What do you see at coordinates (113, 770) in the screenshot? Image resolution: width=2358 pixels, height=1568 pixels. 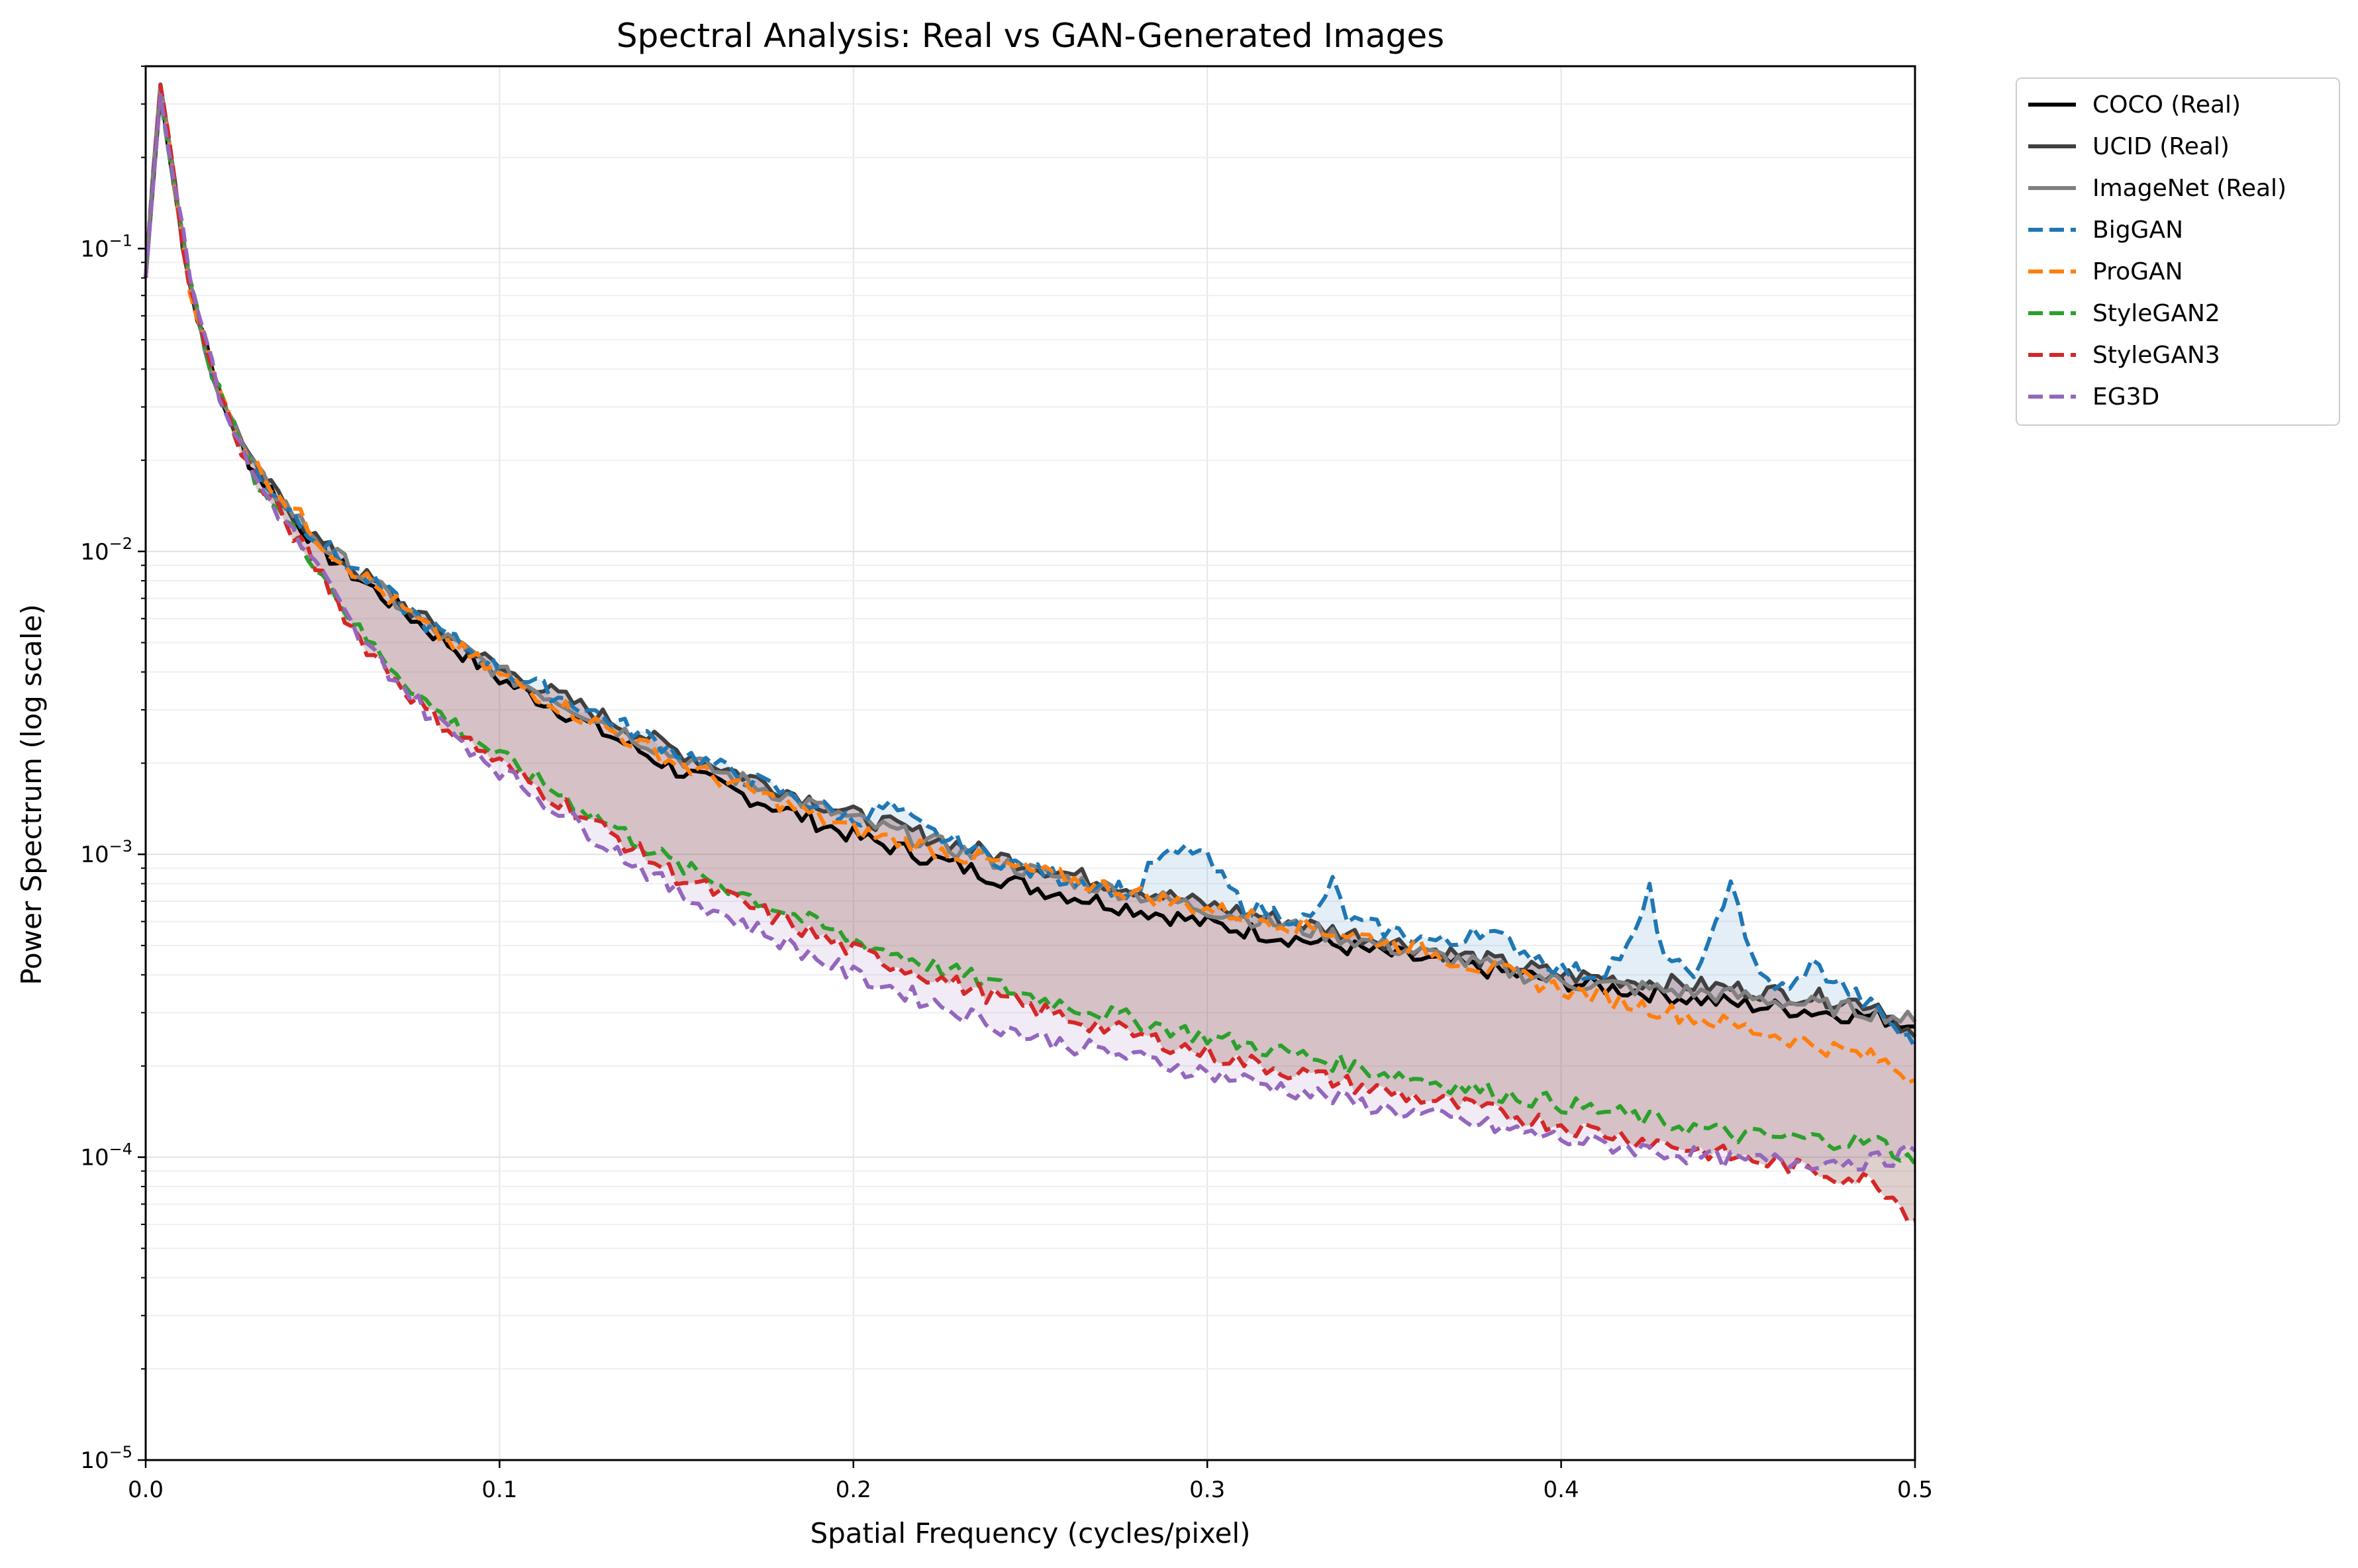 I see `y-axis-ticks: 10⁻⁵ 10⁻⁴ 10⁻³ 10⁻² 10⁻¹` at bounding box center [113, 770].